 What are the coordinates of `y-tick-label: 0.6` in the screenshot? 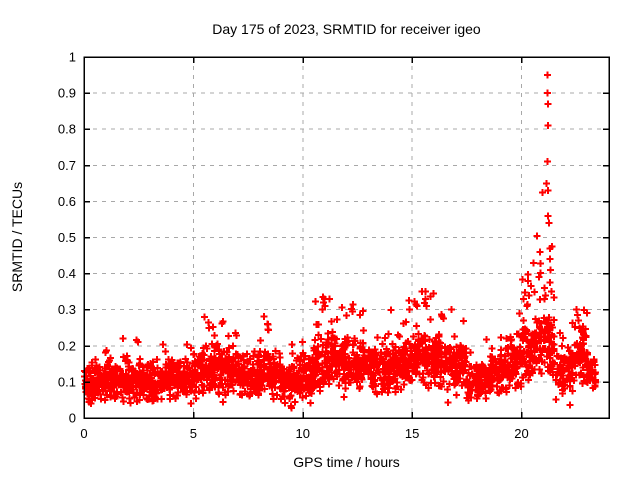 It's located at (67, 201).